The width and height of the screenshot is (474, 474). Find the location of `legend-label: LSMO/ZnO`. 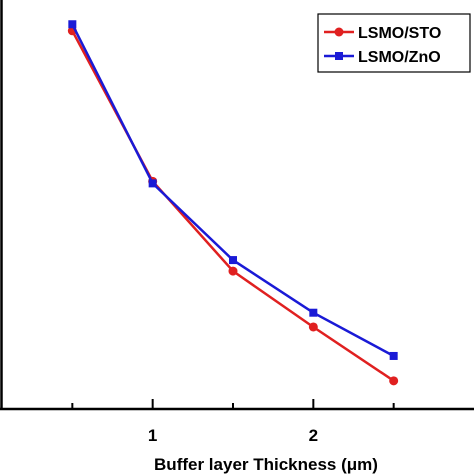

legend-label: LSMO/ZnO is located at coordinates (399, 57).